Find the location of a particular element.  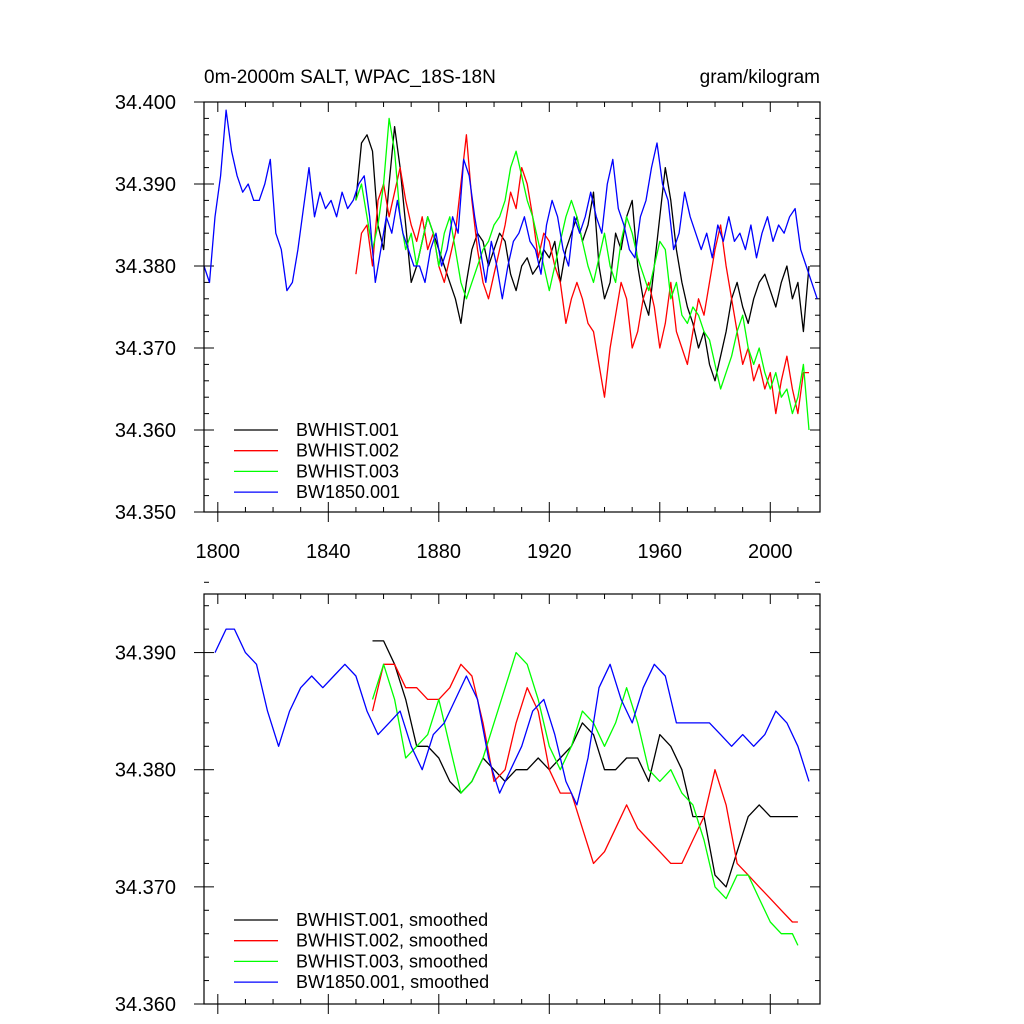

x-tick-label: 1880 is located at coordinates (439, 552).